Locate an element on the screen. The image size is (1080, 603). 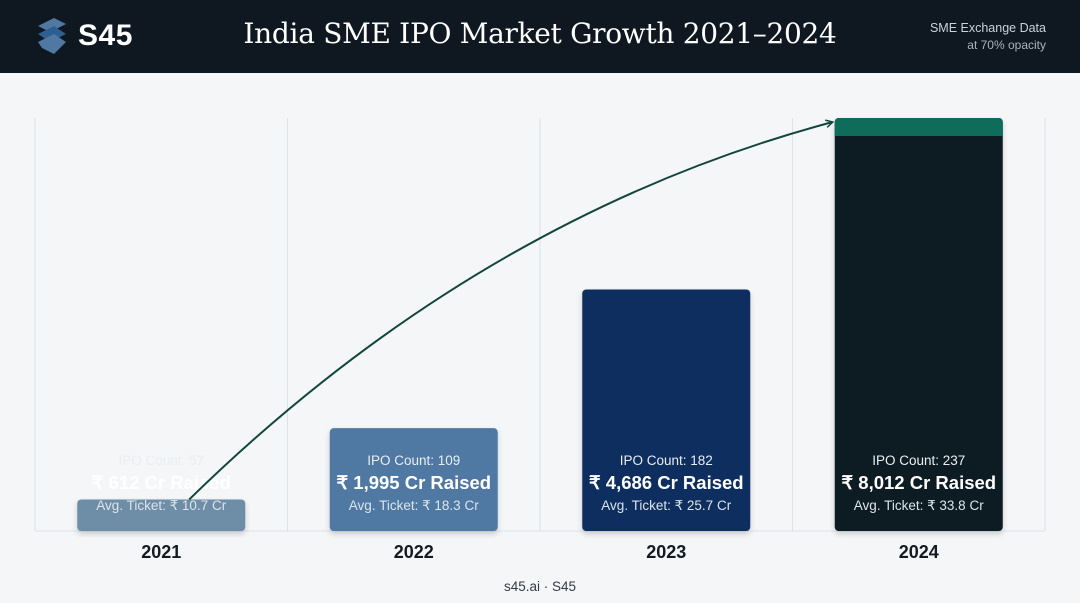
page-title: India SME IPO Market Growth 2021–2024 is located at coordinates (540, 33).